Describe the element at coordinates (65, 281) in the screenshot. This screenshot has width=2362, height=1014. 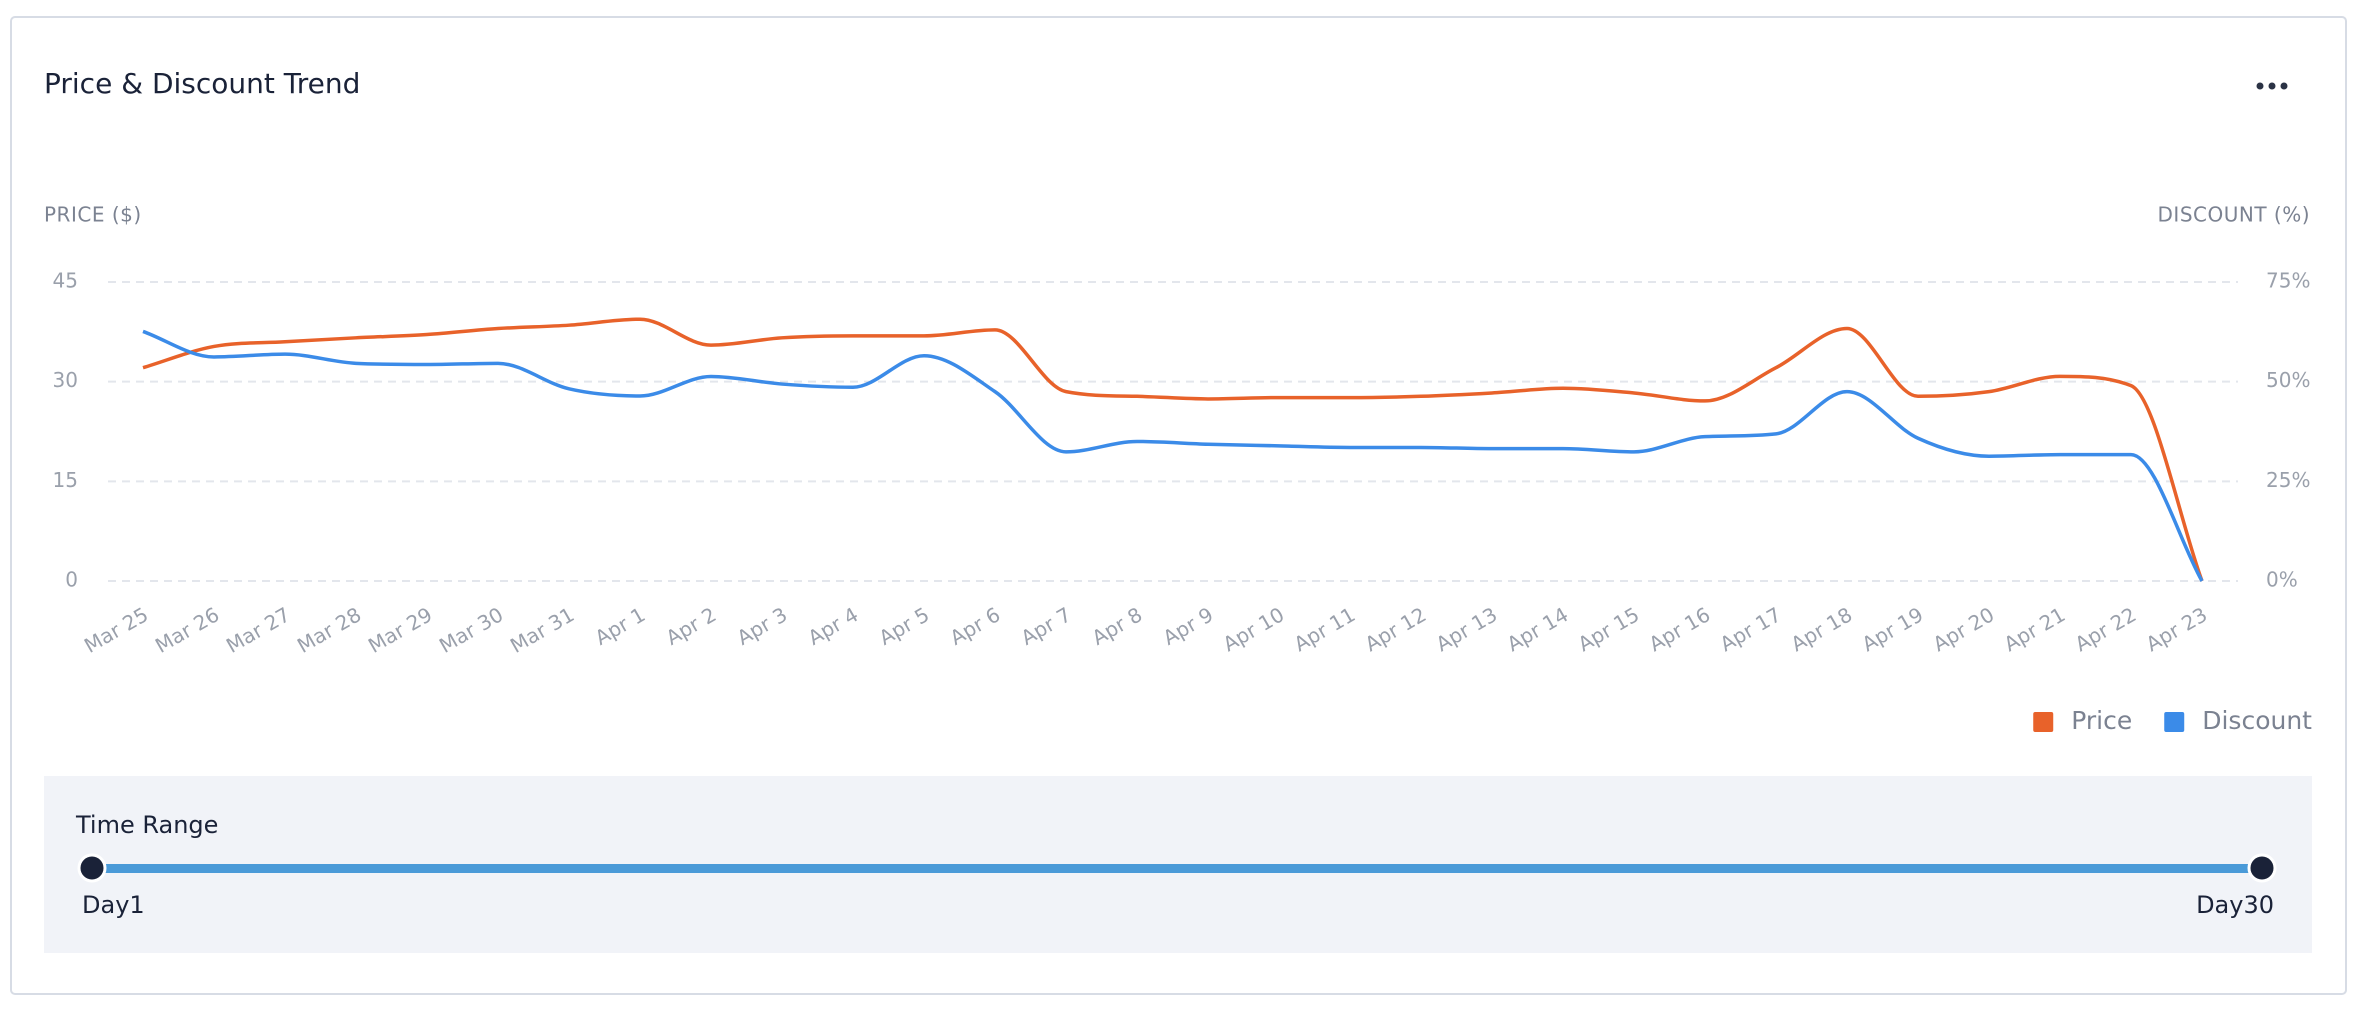
I see `y-tick-label: 45` at that location.